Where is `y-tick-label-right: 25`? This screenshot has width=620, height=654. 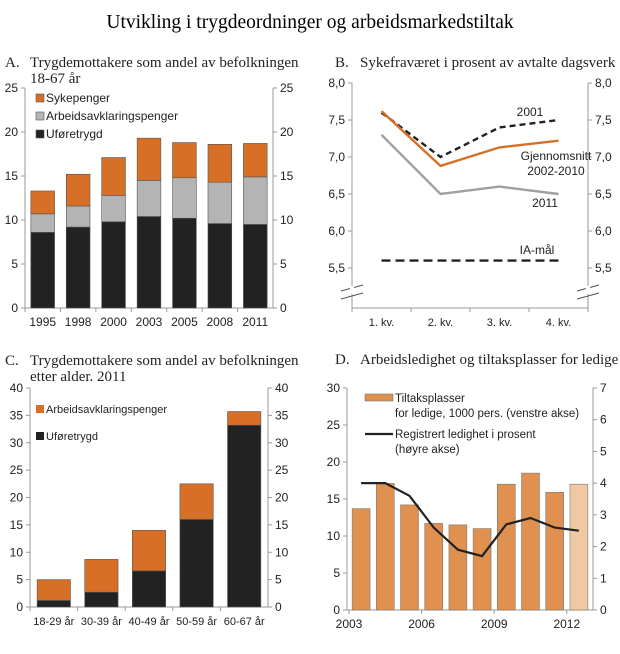
y-tick-label-right: 25 is located at coordinates (282, 470).